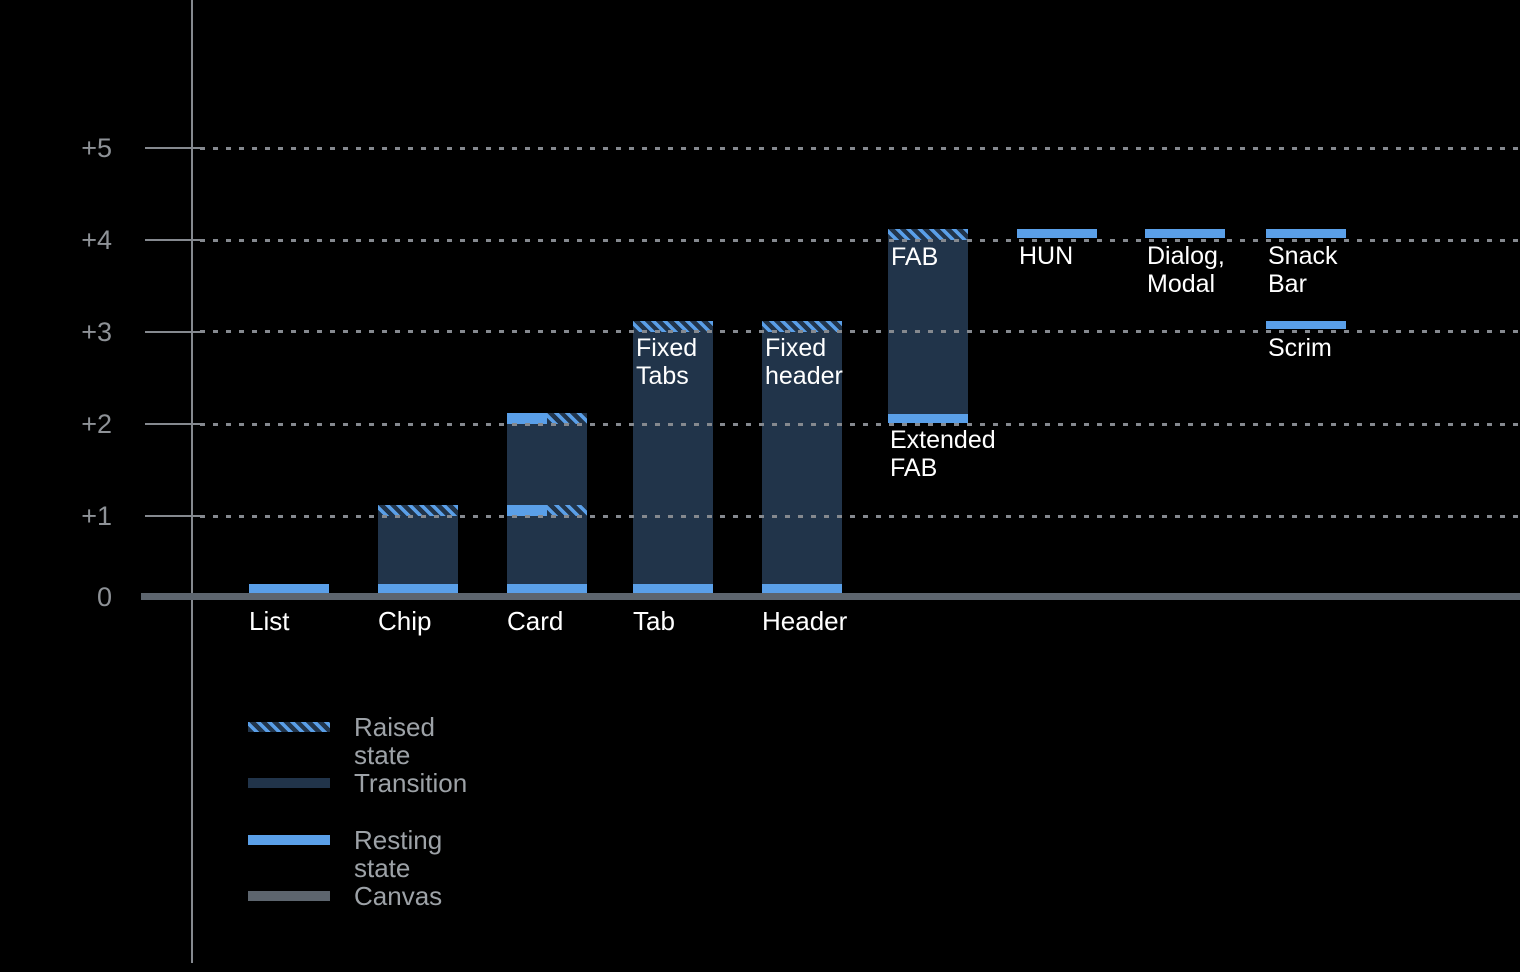 This screenshot has width=1520, height=972. Describe the element at coordinates (547, 503) in the screenshot. I see `bar-card-transition` at that location.